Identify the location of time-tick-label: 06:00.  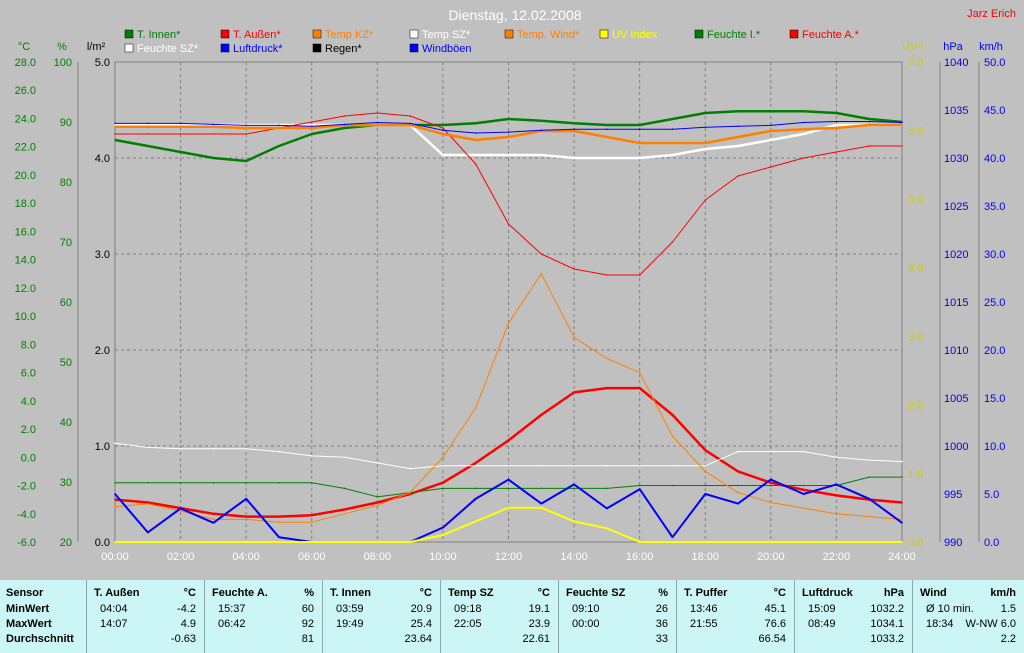
(312, 557).